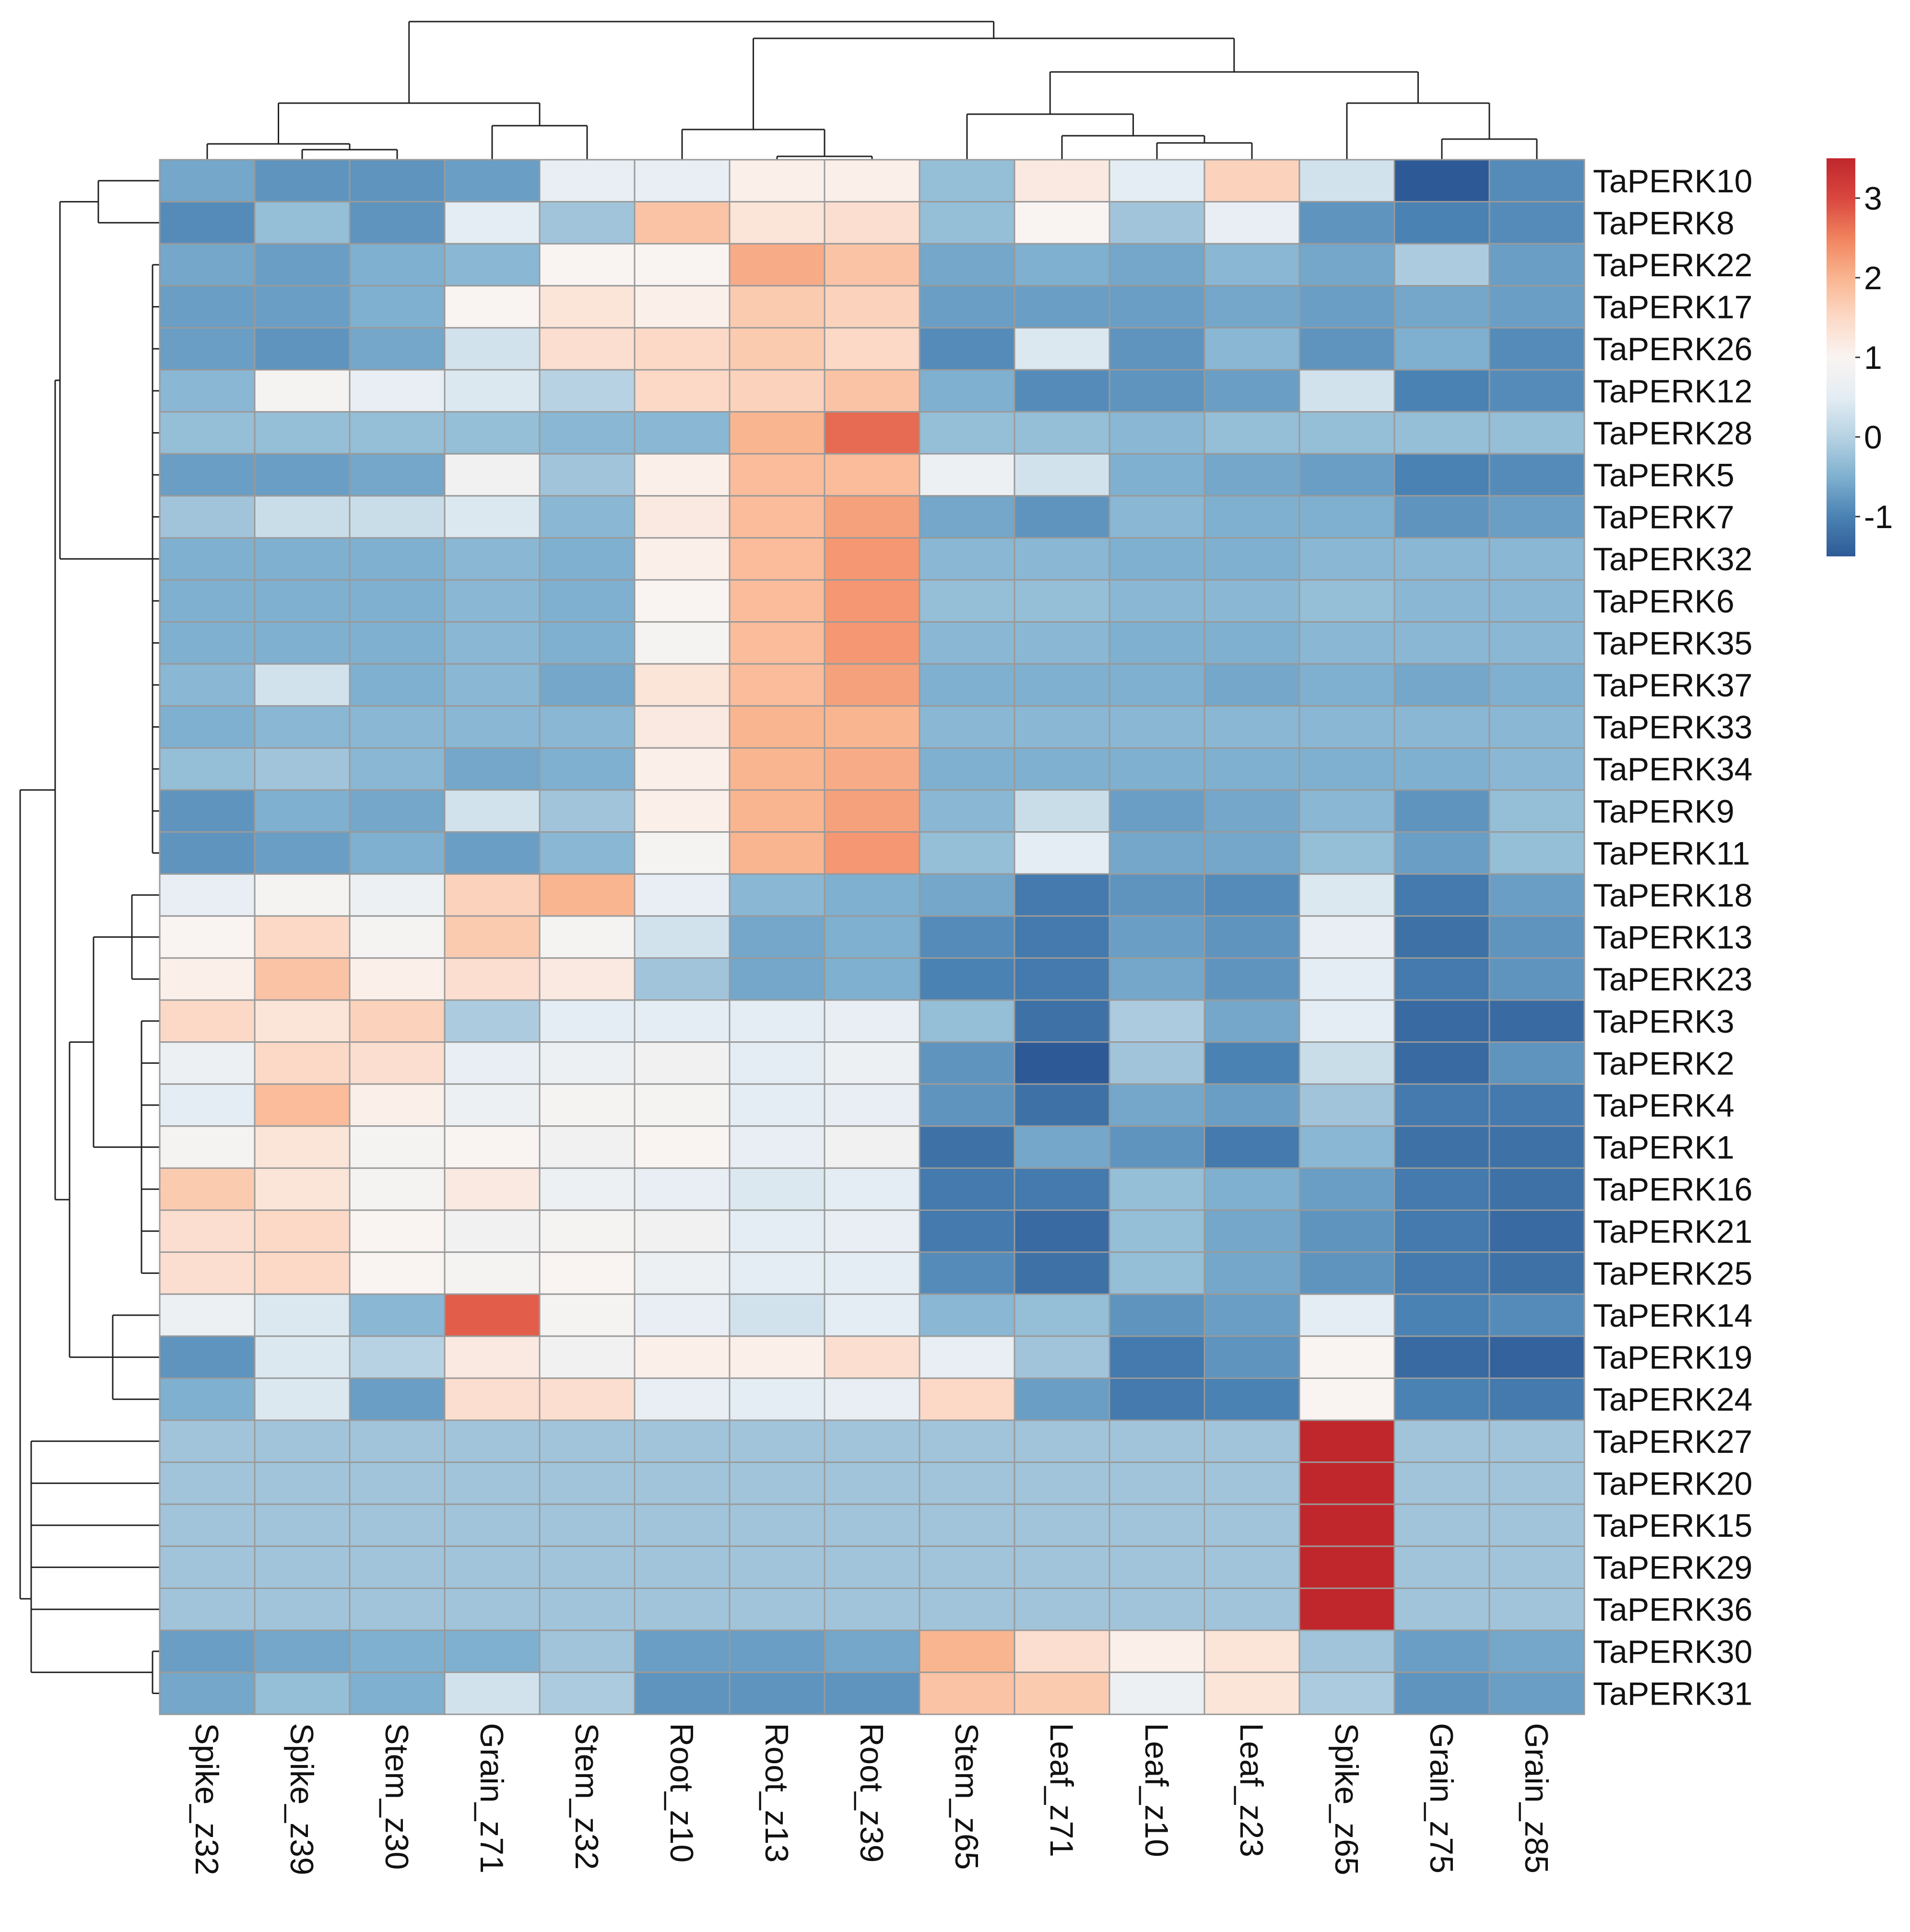 The width and height of the screenshot is (1910, 1932). Describe the element at coordinates (1673, 1694) in the screenshot. I see `row-label: TaPERK31` at that location.